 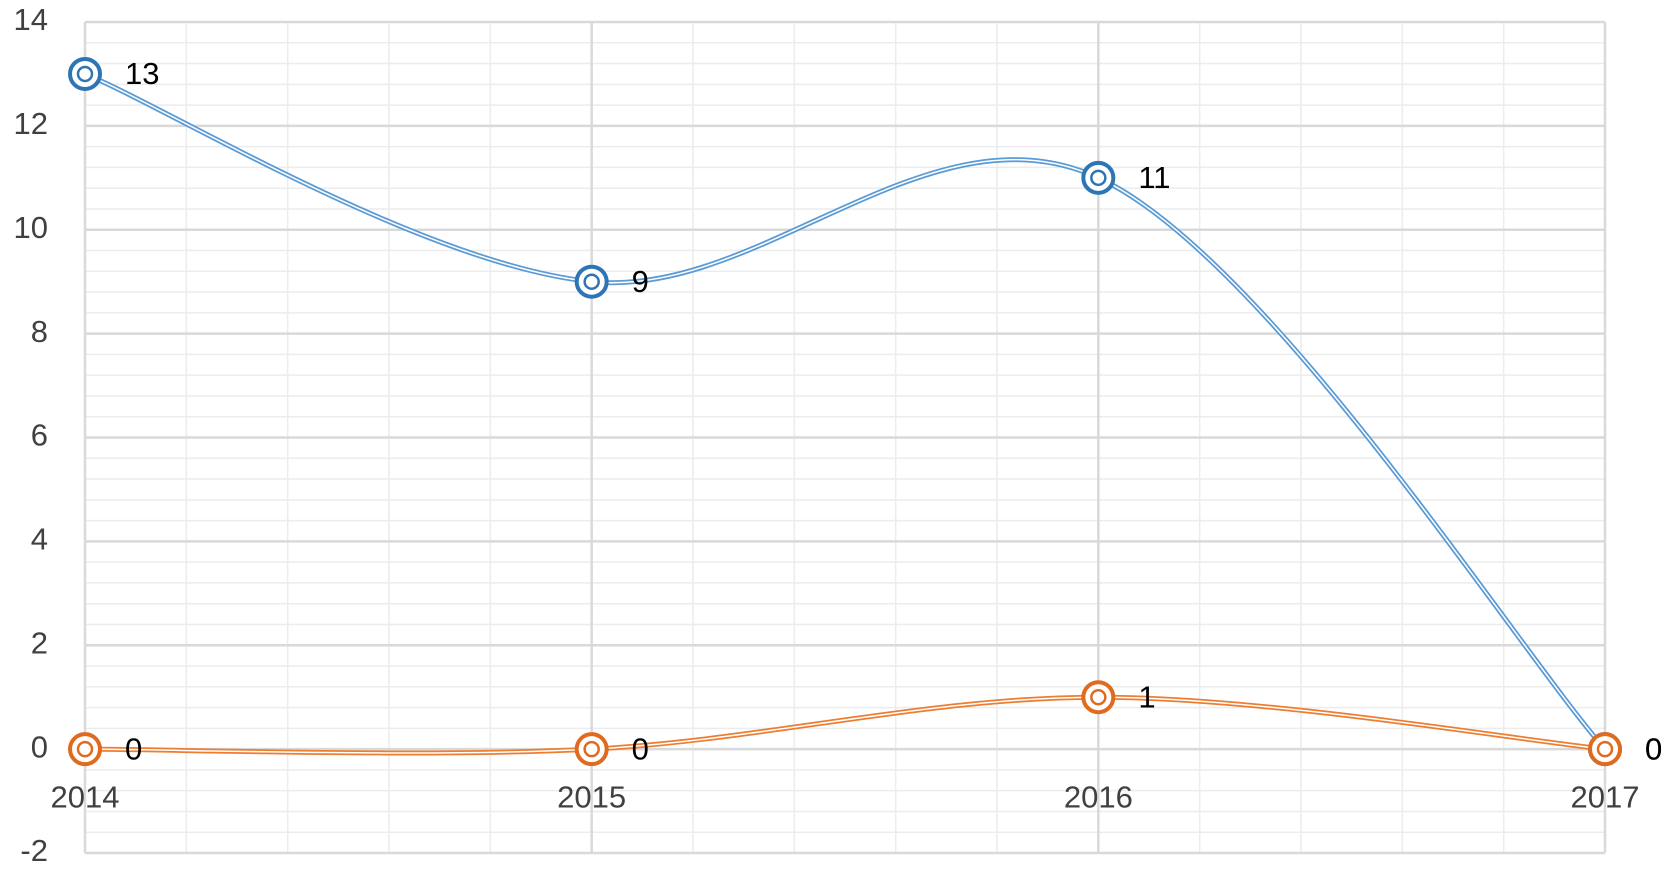 I want to click on y-tick-label: 4, so click(x=39, y=539).